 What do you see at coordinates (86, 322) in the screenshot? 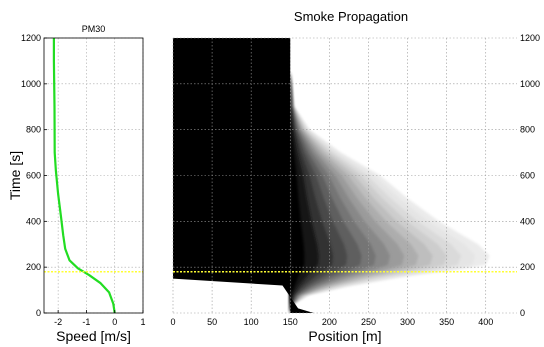
I see `speed-x-tick-label: -1` at bounding box center [86, 322].